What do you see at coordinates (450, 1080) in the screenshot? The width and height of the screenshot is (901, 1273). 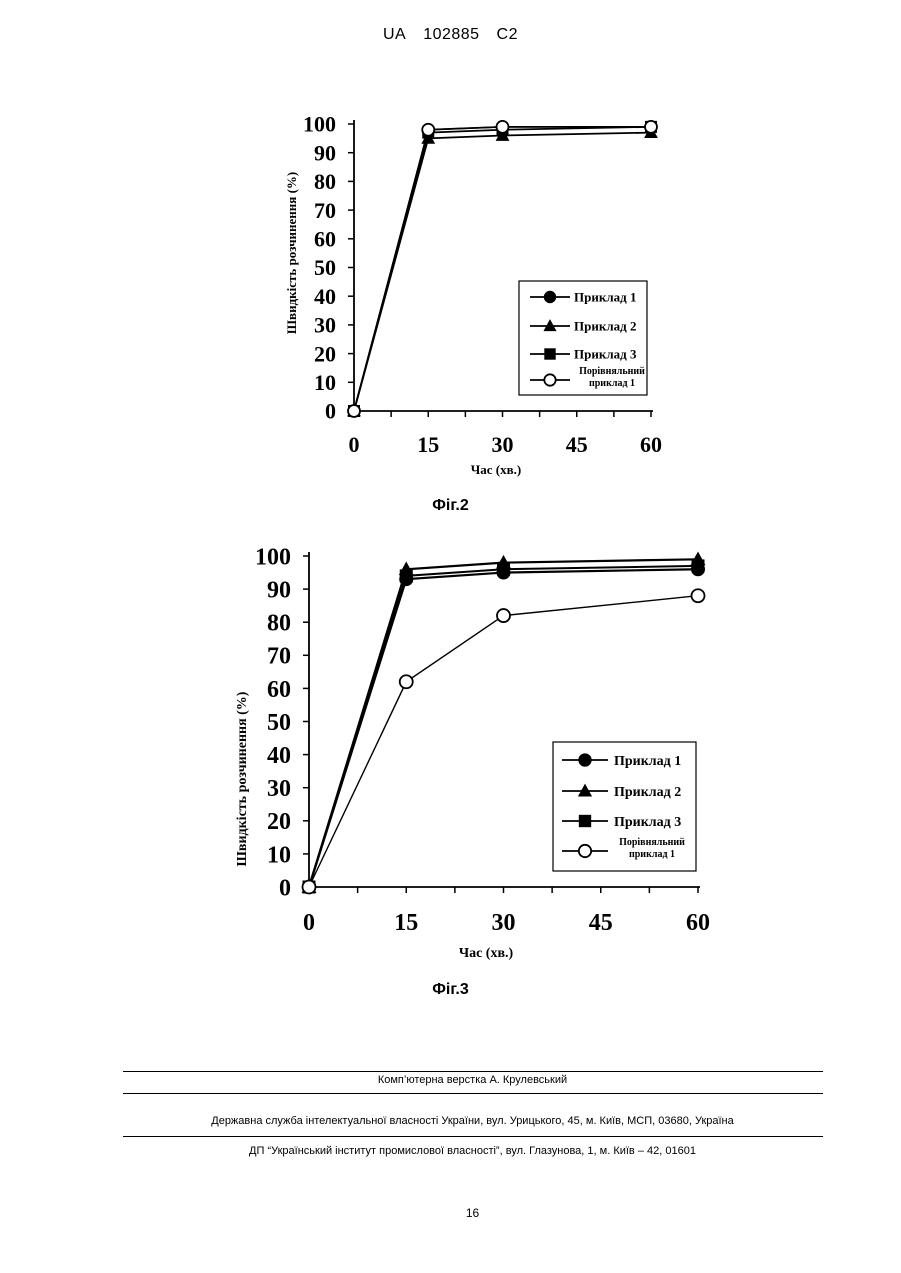 I see `footer-layout-credit: Комп’ютерна верстка А. Крулевський` at bounding box center [450, 1080].